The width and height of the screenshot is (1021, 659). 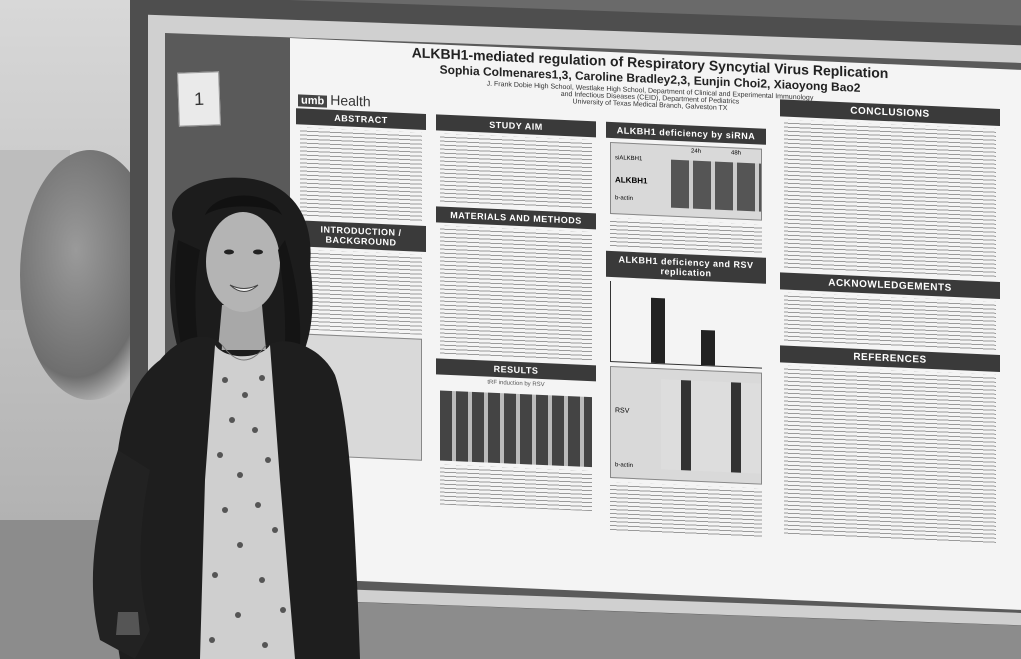 I want to click on sirna-caption, so click(x=686, y=236).